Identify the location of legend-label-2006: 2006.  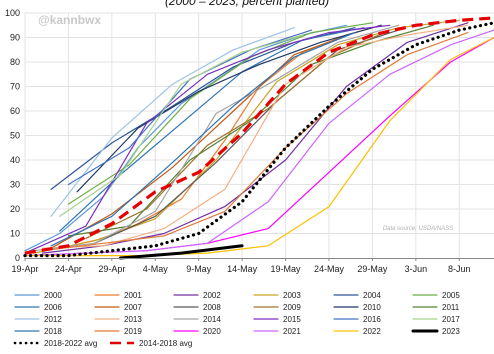
(53, 307).